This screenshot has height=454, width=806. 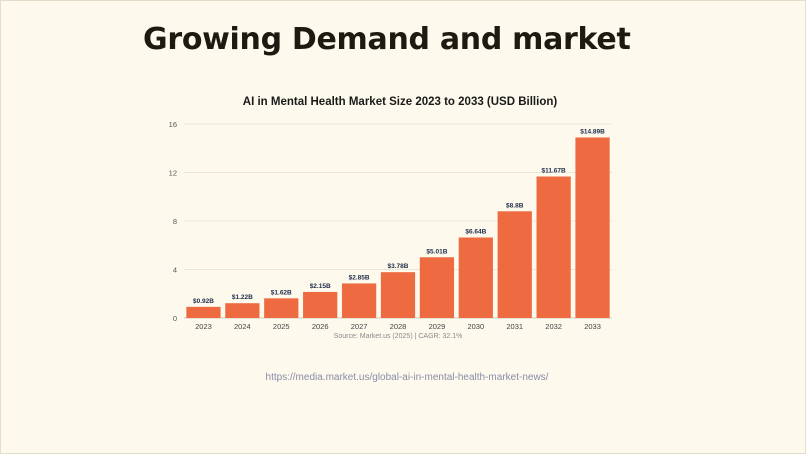 What do you see at coordinates (175, 270) in the screenshot?
I see `y-tick-label: 4` at bounding box center [175, 270].